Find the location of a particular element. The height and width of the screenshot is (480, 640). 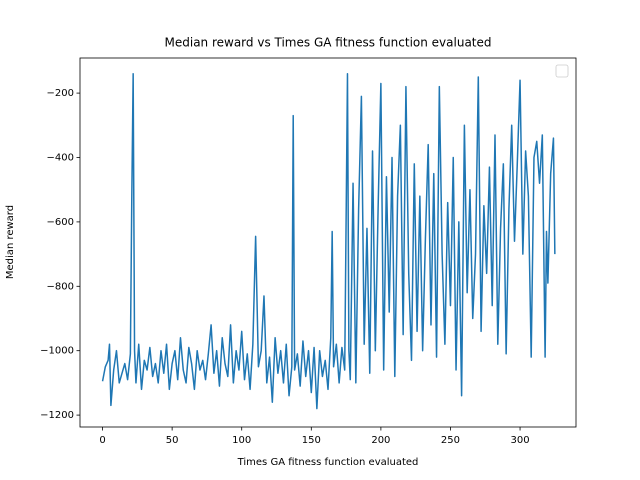

y-tick-label: −1200 is located at coordinates (57, 415).